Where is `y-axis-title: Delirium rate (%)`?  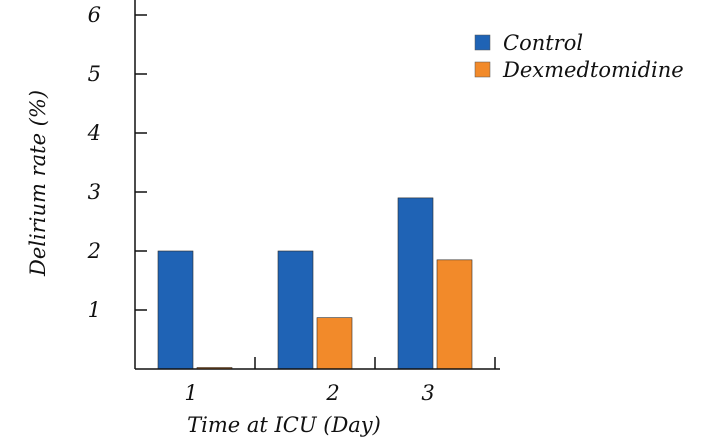 y-axis-title: Delirium rate (%) is located at coordinates (38, 183).